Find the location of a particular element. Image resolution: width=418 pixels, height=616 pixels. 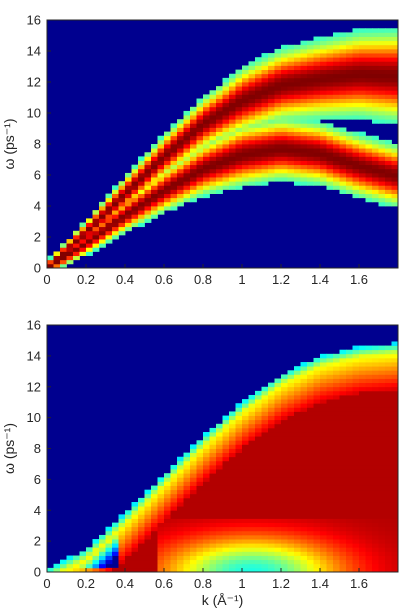

y-tick-label: 0 is located at coordinates (37, 572).